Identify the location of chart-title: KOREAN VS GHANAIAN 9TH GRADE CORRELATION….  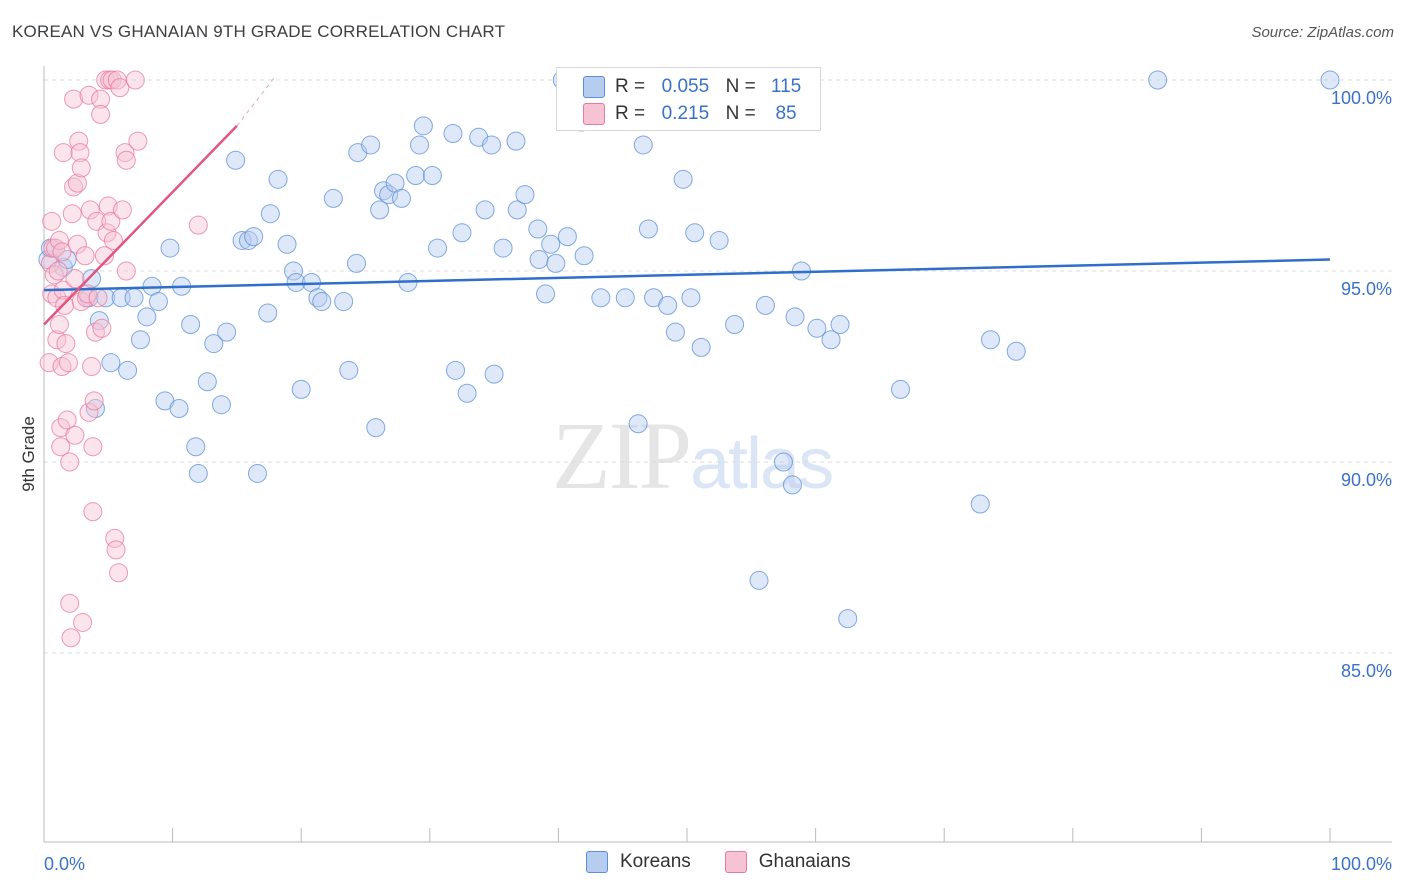
(259, 31).